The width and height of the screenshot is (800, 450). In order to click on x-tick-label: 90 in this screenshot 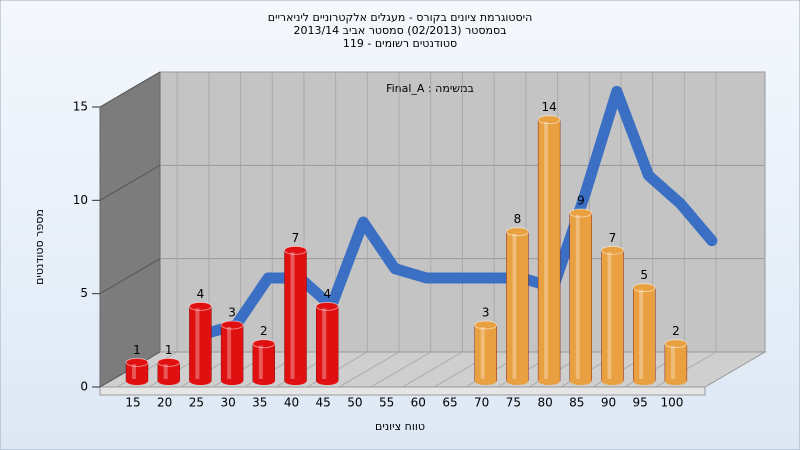, I will do `click(608, 403)`.